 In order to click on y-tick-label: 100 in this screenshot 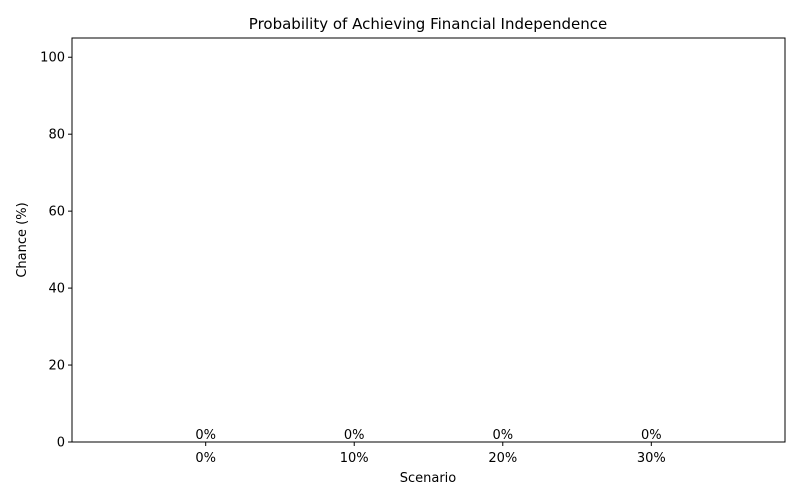, I will do `click(52, 58)`.